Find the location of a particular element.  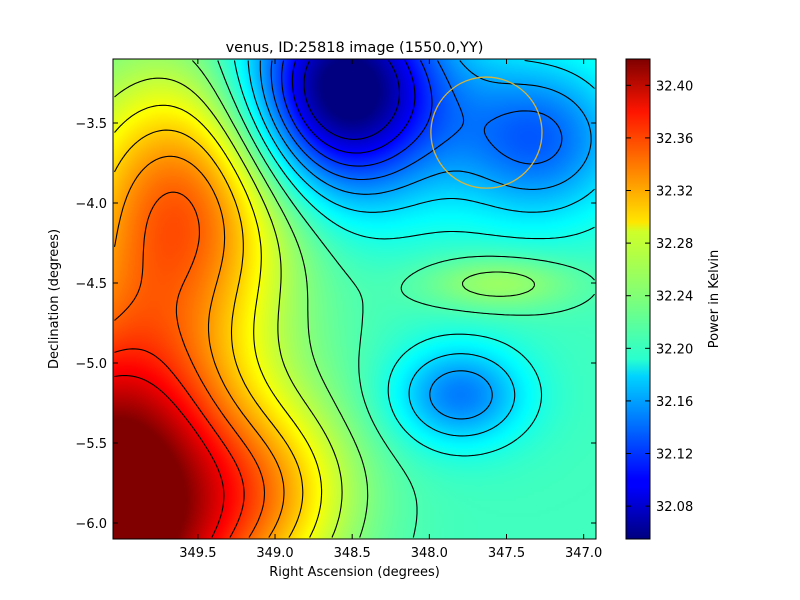

colorbar-tick-label: 32.08 is located at coordinates (674, 507).